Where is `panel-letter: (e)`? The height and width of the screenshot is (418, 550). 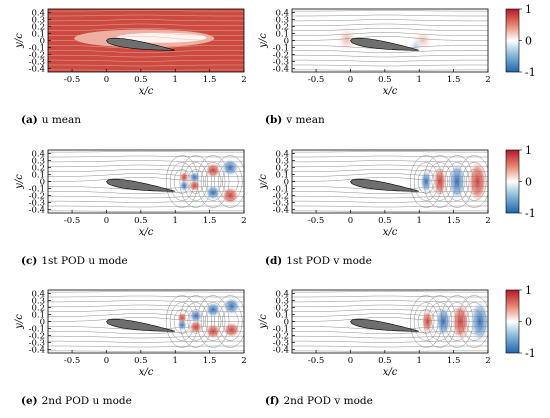
panel-letter: (e) is located at coordinates (29, 401).